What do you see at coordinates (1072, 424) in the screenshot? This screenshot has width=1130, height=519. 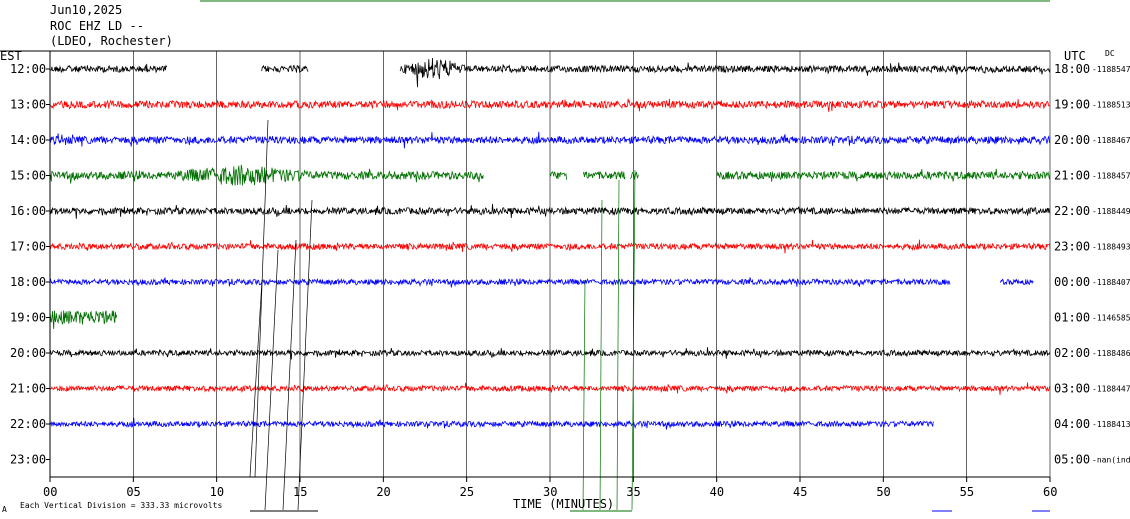 I see `utc-hour-label: 04:00` at bounding box center [1072, 424].